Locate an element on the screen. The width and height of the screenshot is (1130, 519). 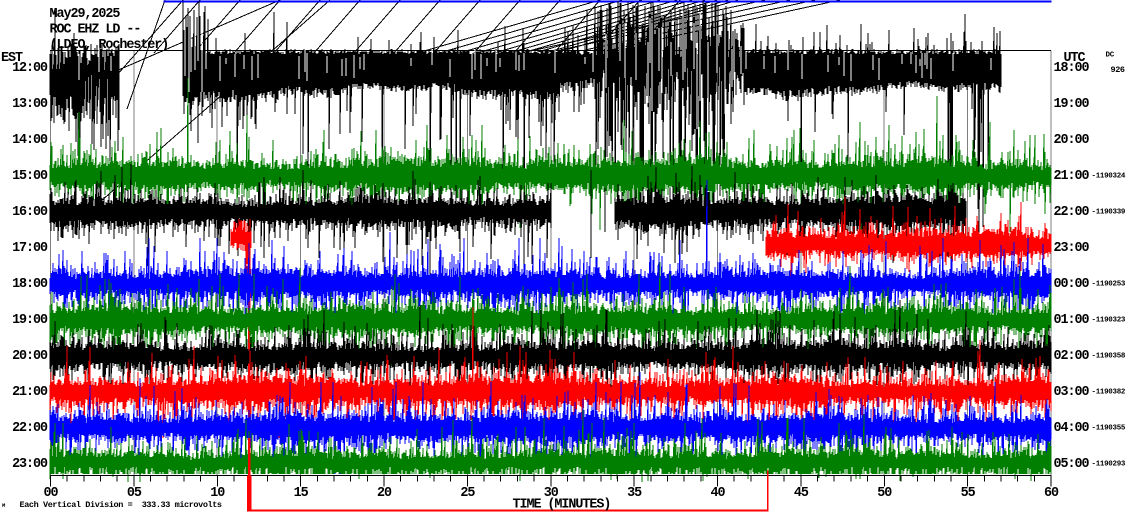
svg-text: 40 is located at coordinates (718, 493).